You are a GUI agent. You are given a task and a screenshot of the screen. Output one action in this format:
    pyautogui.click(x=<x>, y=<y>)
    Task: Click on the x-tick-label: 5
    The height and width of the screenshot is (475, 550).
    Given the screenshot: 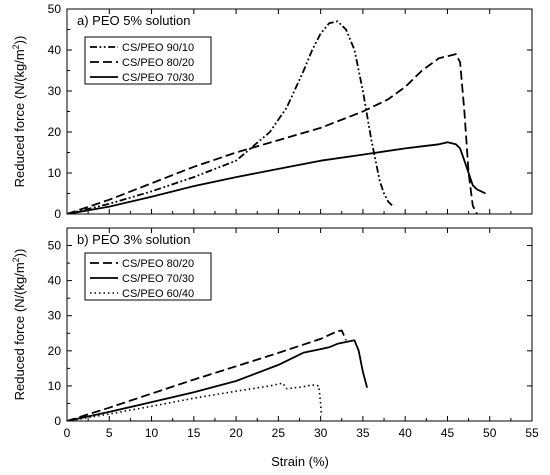 What is the action you would take?
    pyautogui.click(x=109, y=433)
    